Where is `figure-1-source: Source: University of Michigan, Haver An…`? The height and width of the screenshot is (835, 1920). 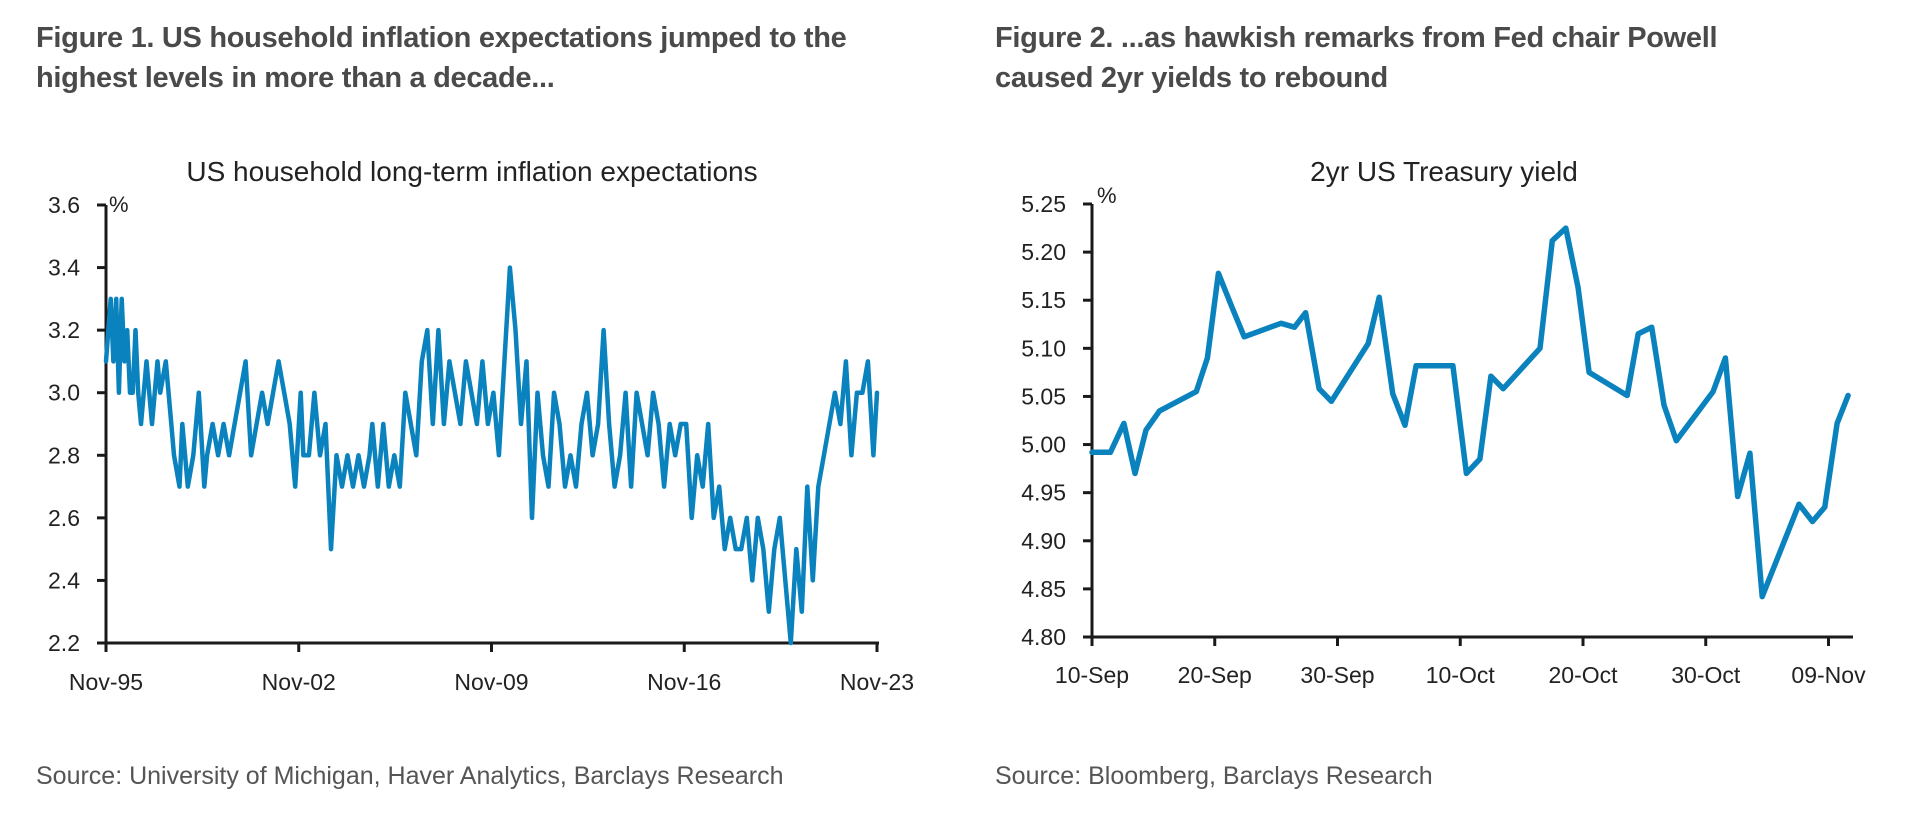
figure-1-source: Source: University of Michigan, Haver An… is located at coordinates (410, 776).